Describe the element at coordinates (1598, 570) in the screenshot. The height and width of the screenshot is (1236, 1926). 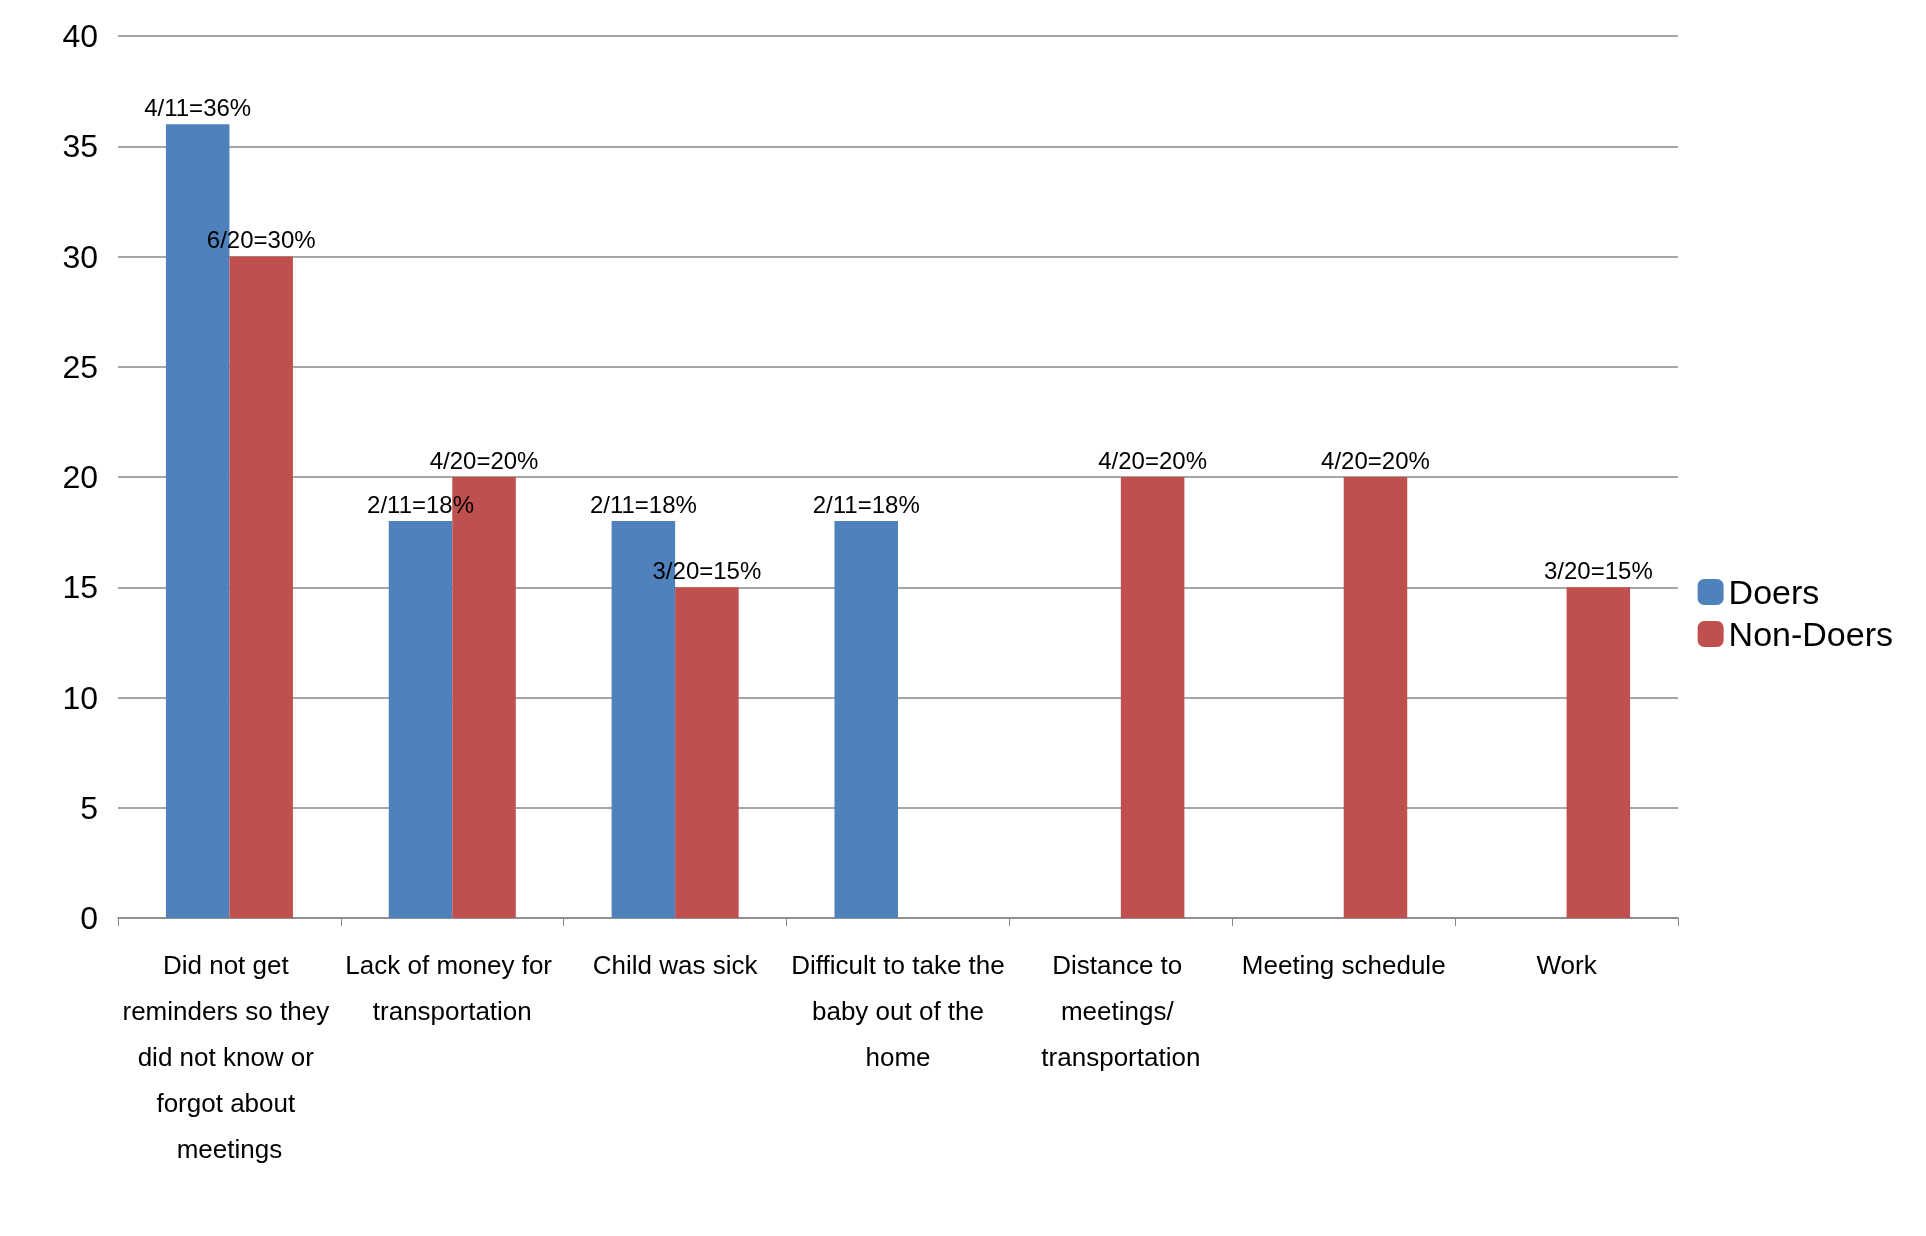
I see `data-label: 3/20=15%` at that location.